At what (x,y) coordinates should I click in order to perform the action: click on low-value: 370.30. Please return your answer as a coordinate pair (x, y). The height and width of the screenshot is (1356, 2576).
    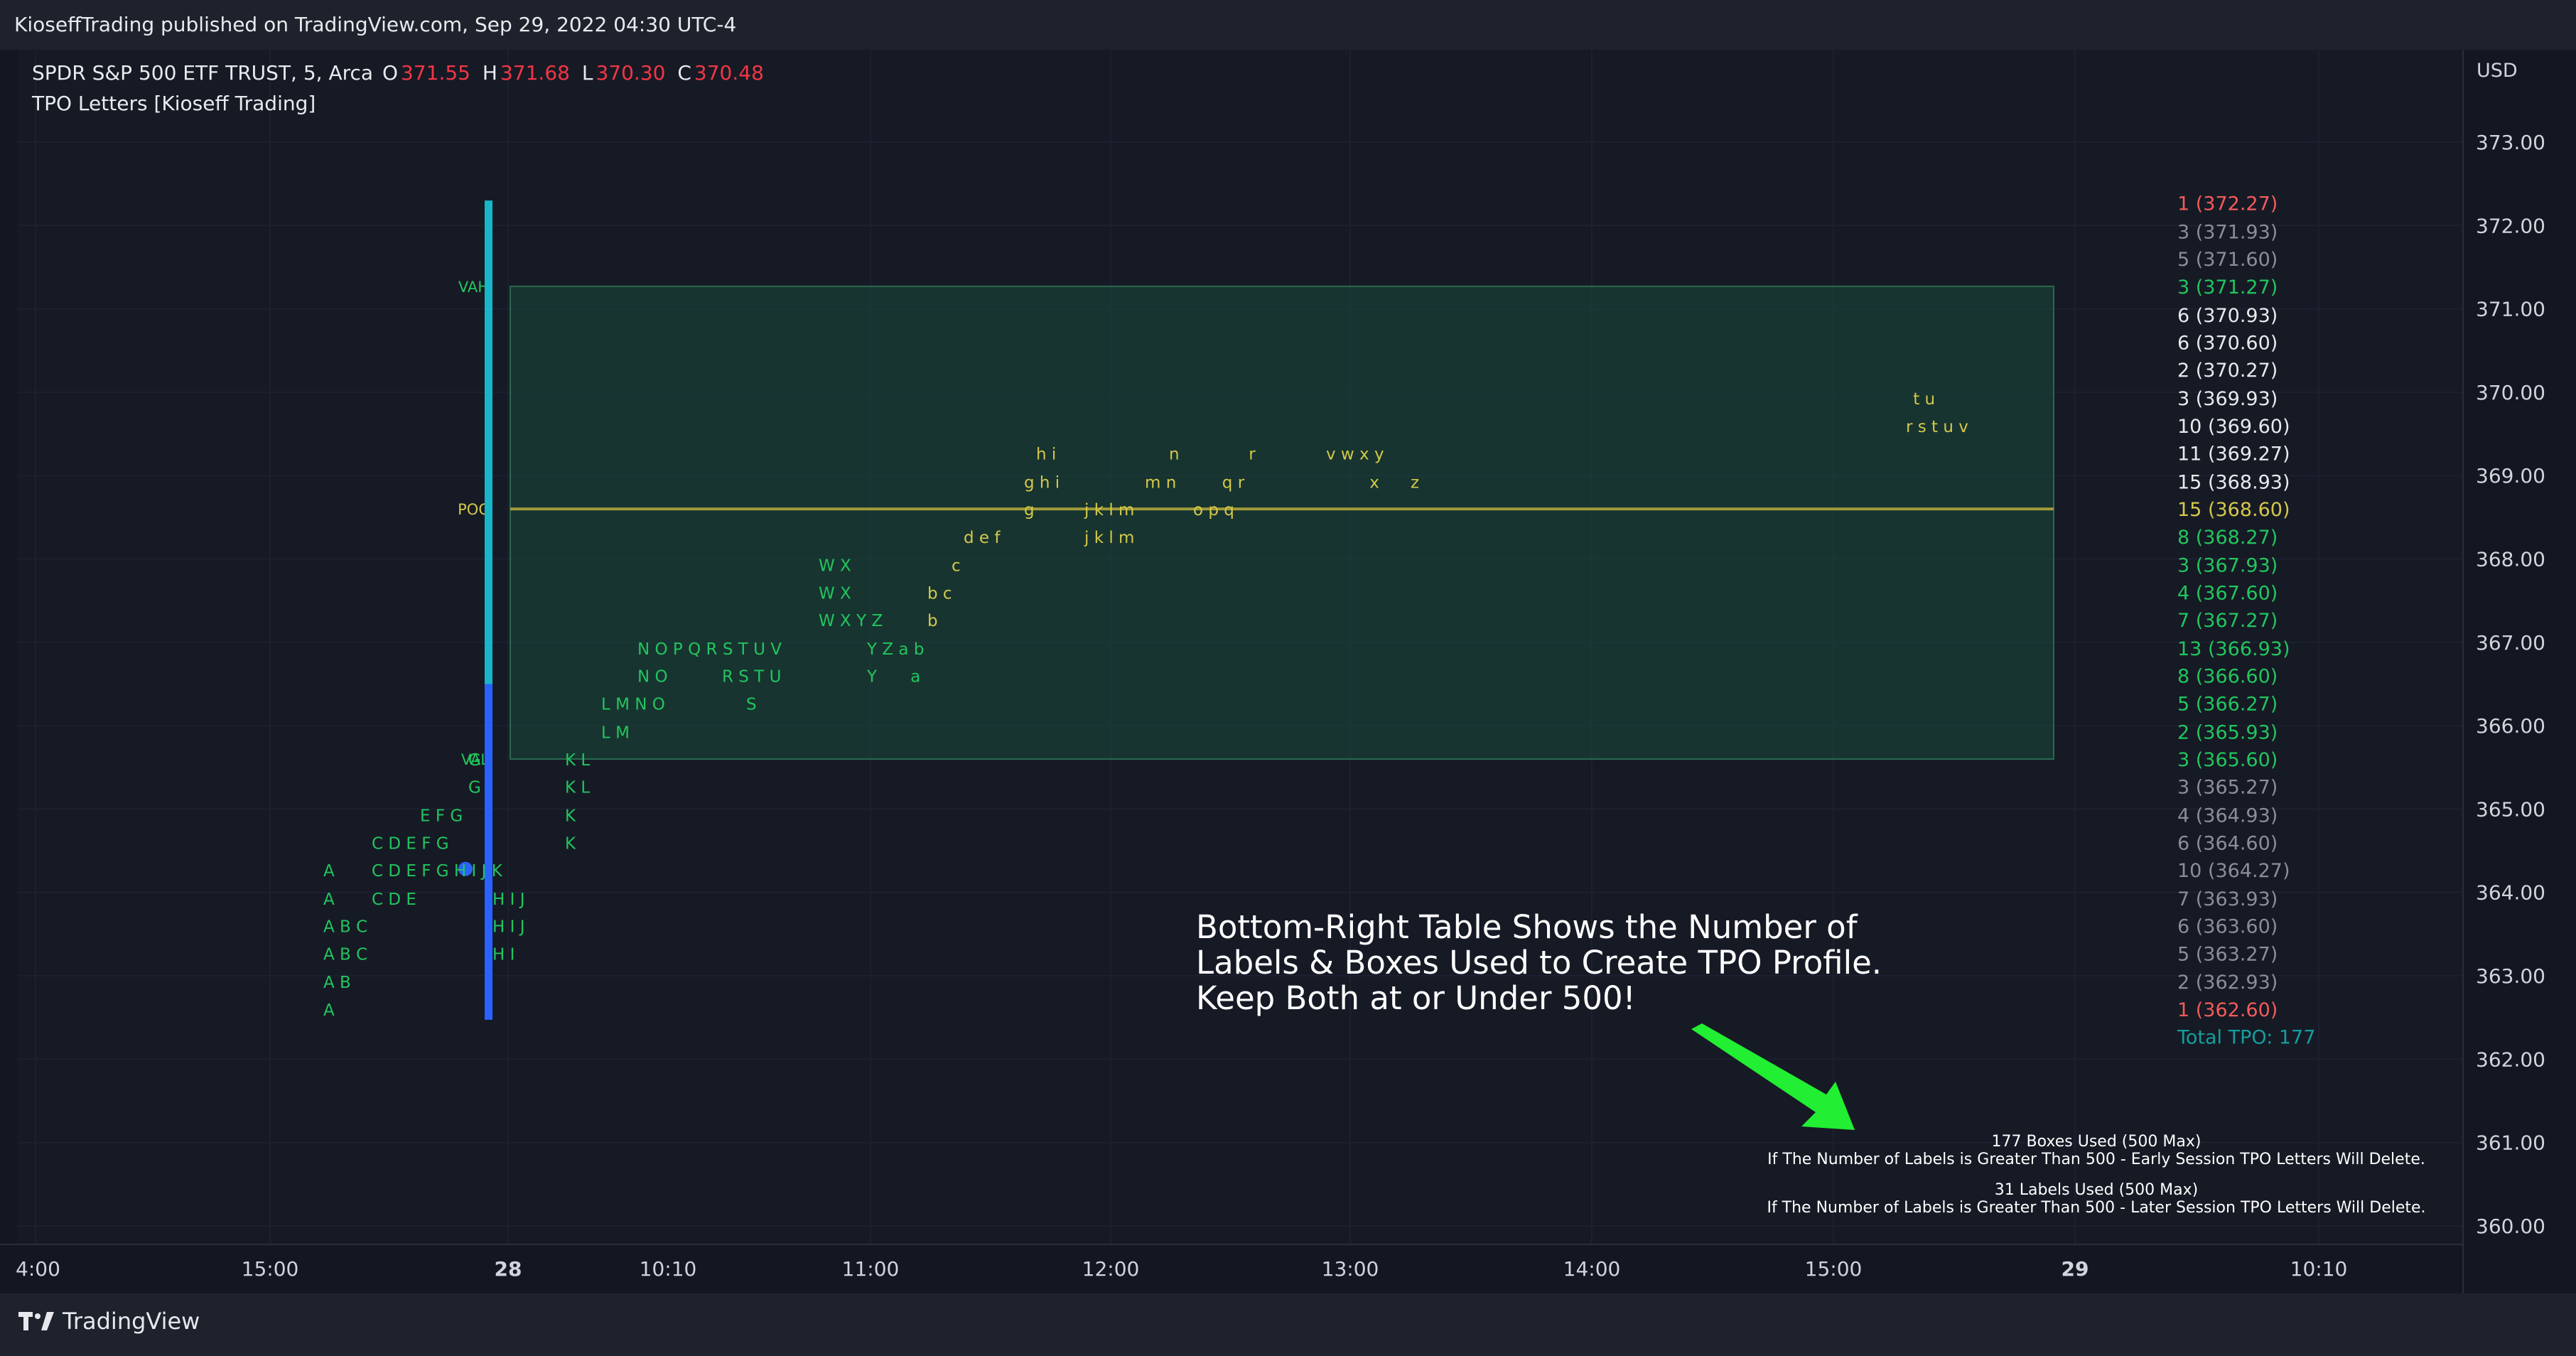
    Looking at the image, I should click on (631, 73).